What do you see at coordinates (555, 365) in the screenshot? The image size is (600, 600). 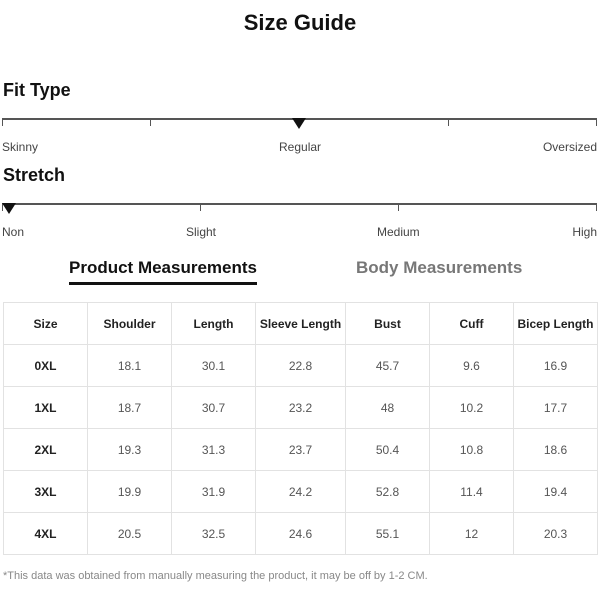 I see `cell-bicep-length: 16.9` at bounding box center [555, 365].